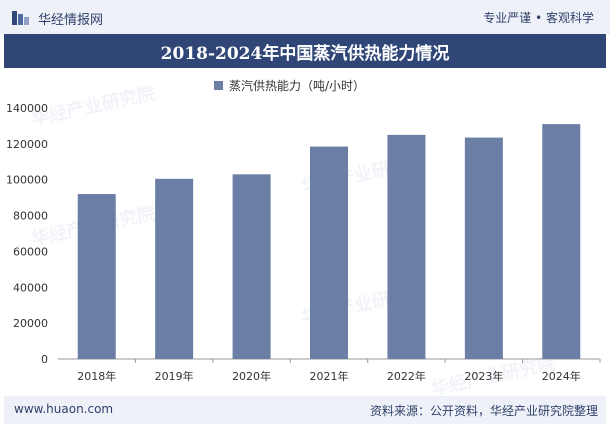 The image size is (610, 428). What do you see at coordinates (27, 144) in the screenshot?
I see `y-tick-label: 120000` at bounding box center [27, 144].